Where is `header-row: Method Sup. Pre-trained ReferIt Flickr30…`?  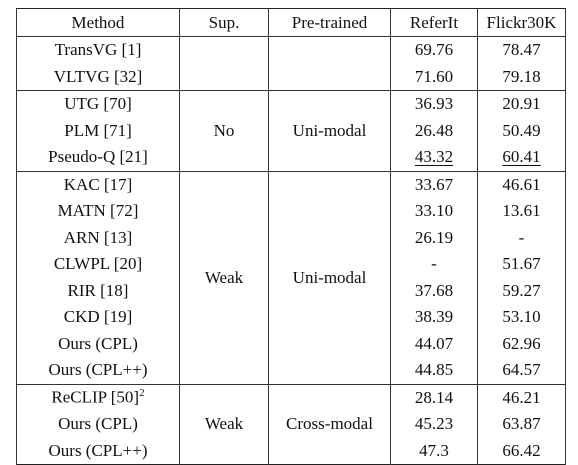 header-row: Method Sup. Pre-trained ReferIt Flickr30… is located at coordinates (291, 22).